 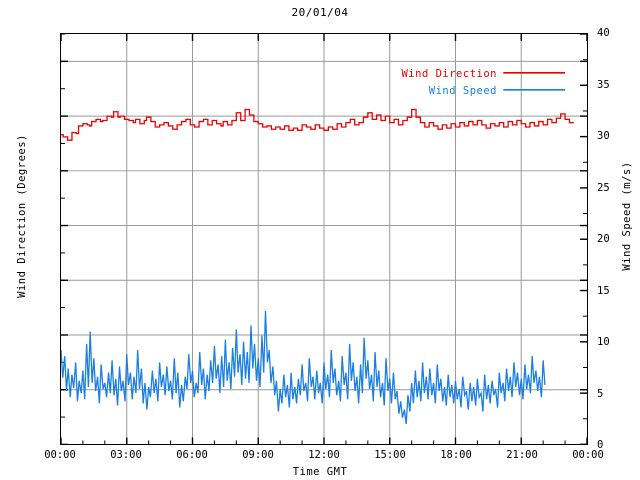 What do you see at coordinates (126, 455) in the screenshot?
I see `x-tick-1: 03:00` at bounding box center [126, 455].